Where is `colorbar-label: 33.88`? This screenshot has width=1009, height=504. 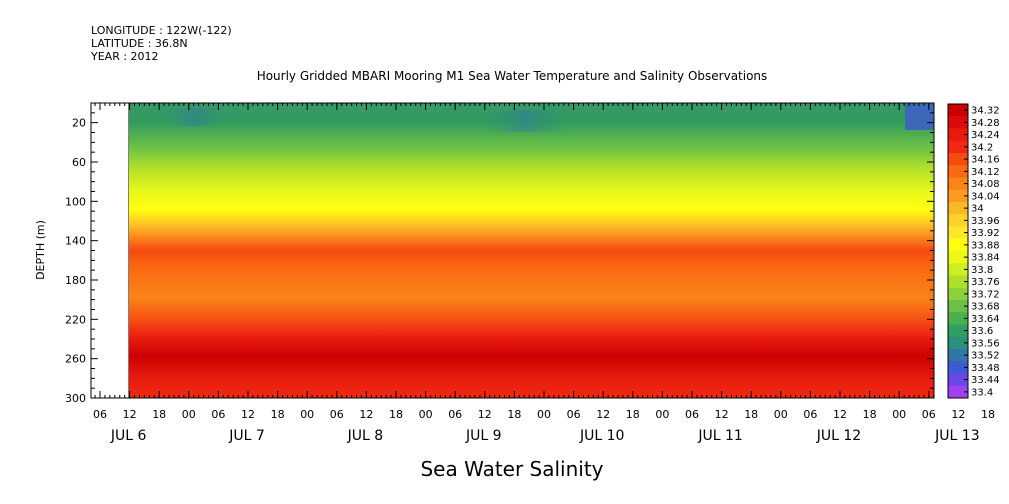 colorbar-label: 33.88 is located at coordinates (985, 245).